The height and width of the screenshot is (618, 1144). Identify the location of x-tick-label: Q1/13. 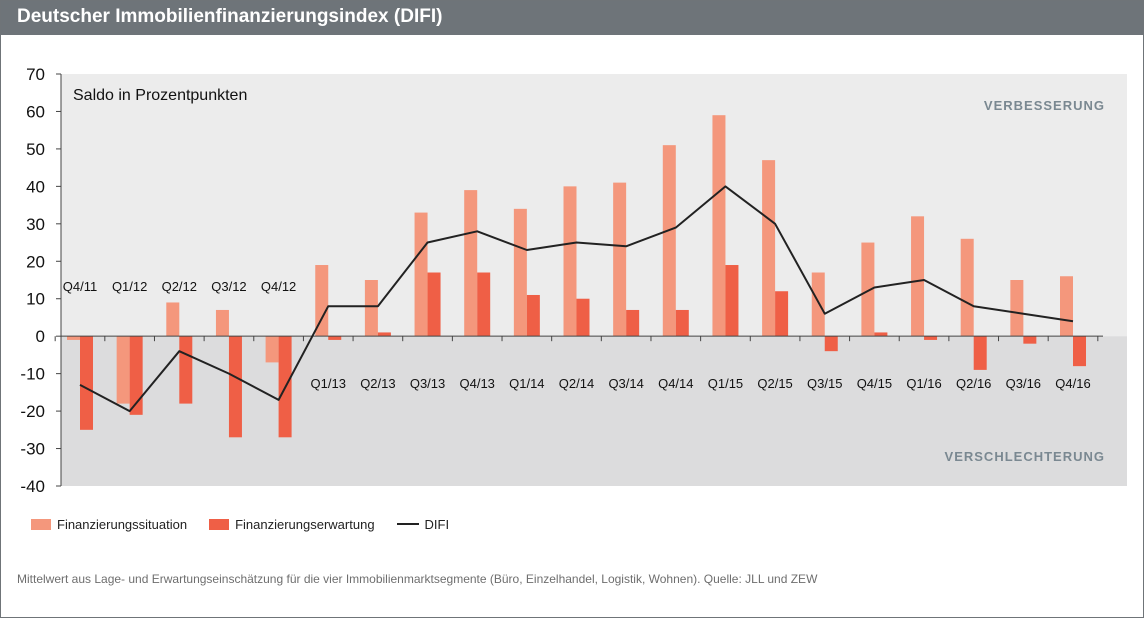
(328, 383).